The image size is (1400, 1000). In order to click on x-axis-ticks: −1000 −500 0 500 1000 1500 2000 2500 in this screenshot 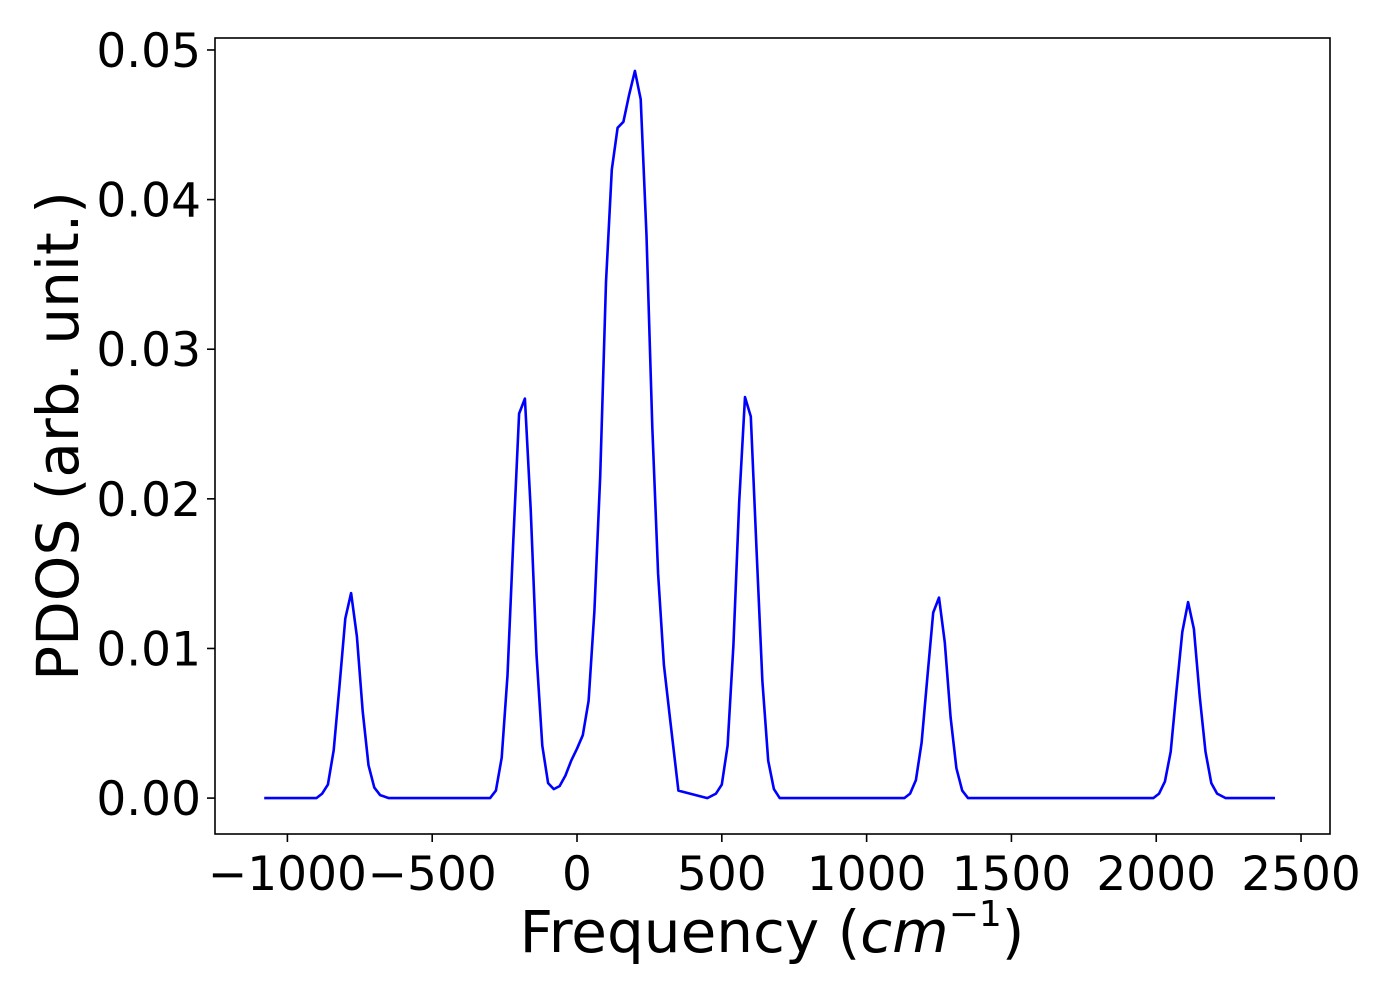, I will do `click(784, 868)`.